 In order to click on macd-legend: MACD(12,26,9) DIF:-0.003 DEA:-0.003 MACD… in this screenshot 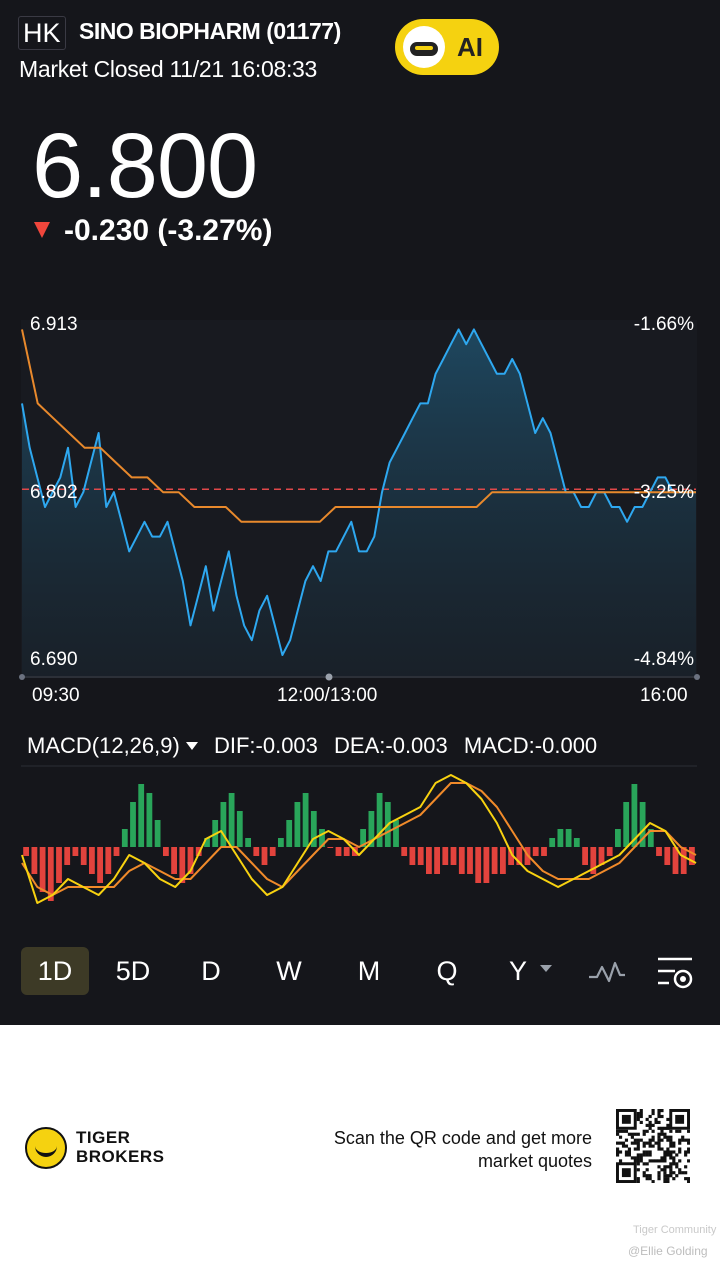, I will do `click(317, 746)`.